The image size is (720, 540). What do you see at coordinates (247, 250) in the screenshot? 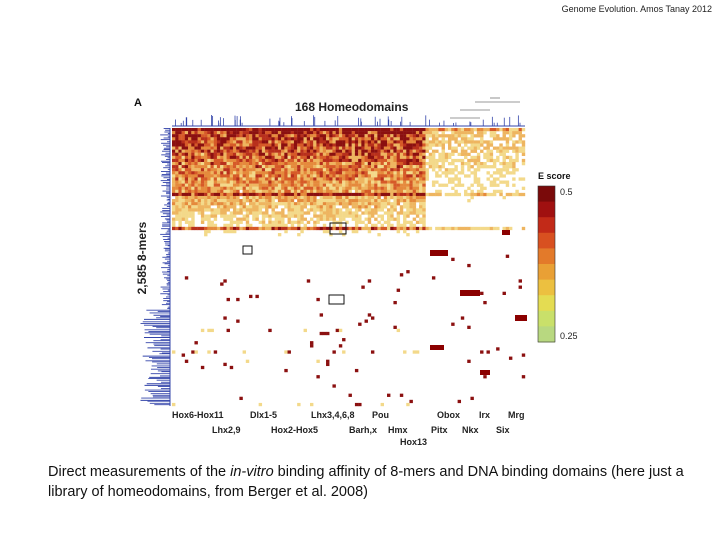
I see `highlight-box` at bounding box center [247, 250].